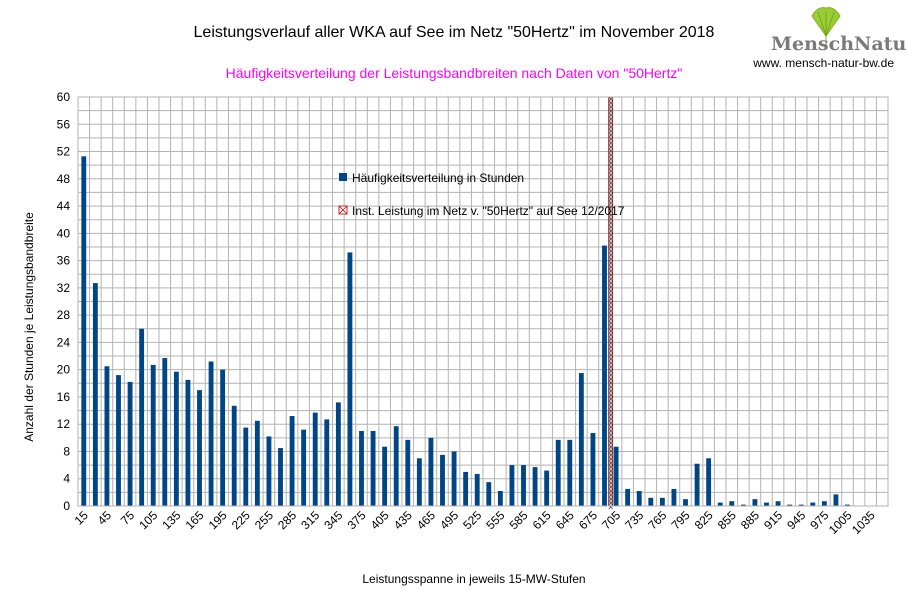  I want to click on logo: MenschNatur www. mensch-natur-bw.de, so click(829, 38).